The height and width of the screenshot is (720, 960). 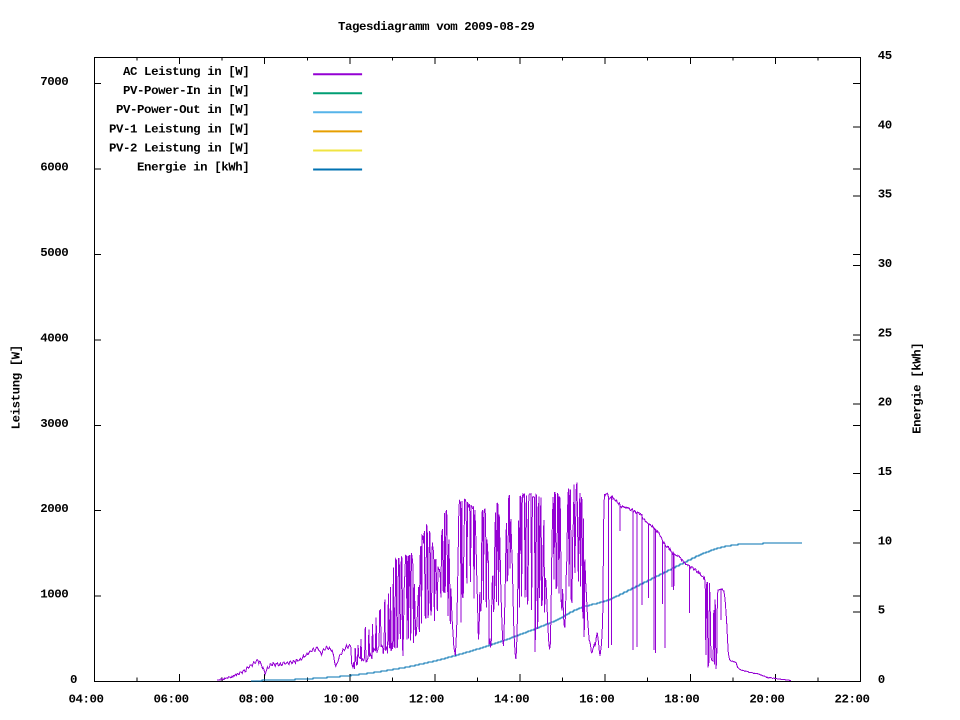 What do you see at coordinates (596, 699) in the screenshot?
I see `svg-text: 16:00` at bounding box center [596, 699].